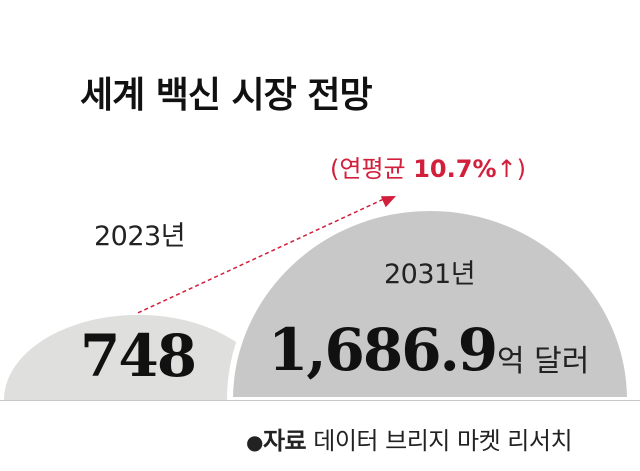 This screenshot has height=471, width=640. Describe the element at coordinates (383, 350) in the screenshot. I see `value-label-2031: 1,686.9` at that location.